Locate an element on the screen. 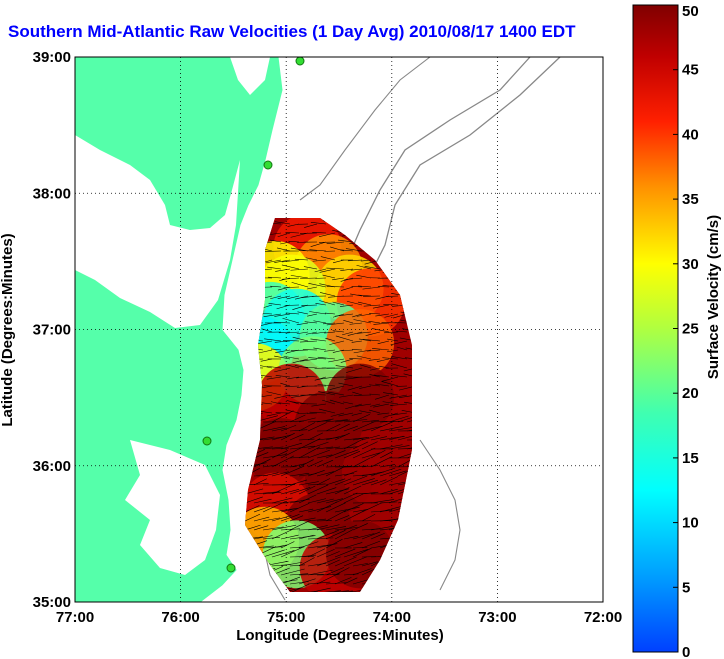  colorbar-tick-label: 45 is located at coordinates (690, 70).